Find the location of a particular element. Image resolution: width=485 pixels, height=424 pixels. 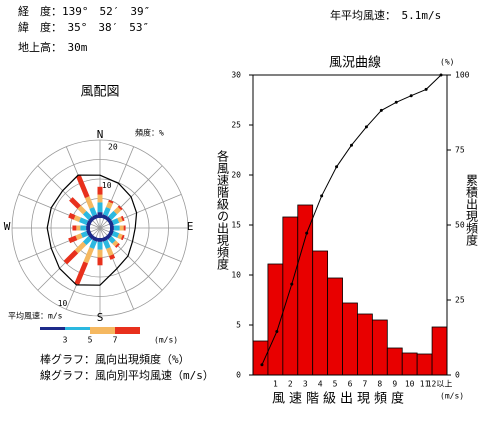

x-tick-label: 11 is located at coordinates (425, 384).